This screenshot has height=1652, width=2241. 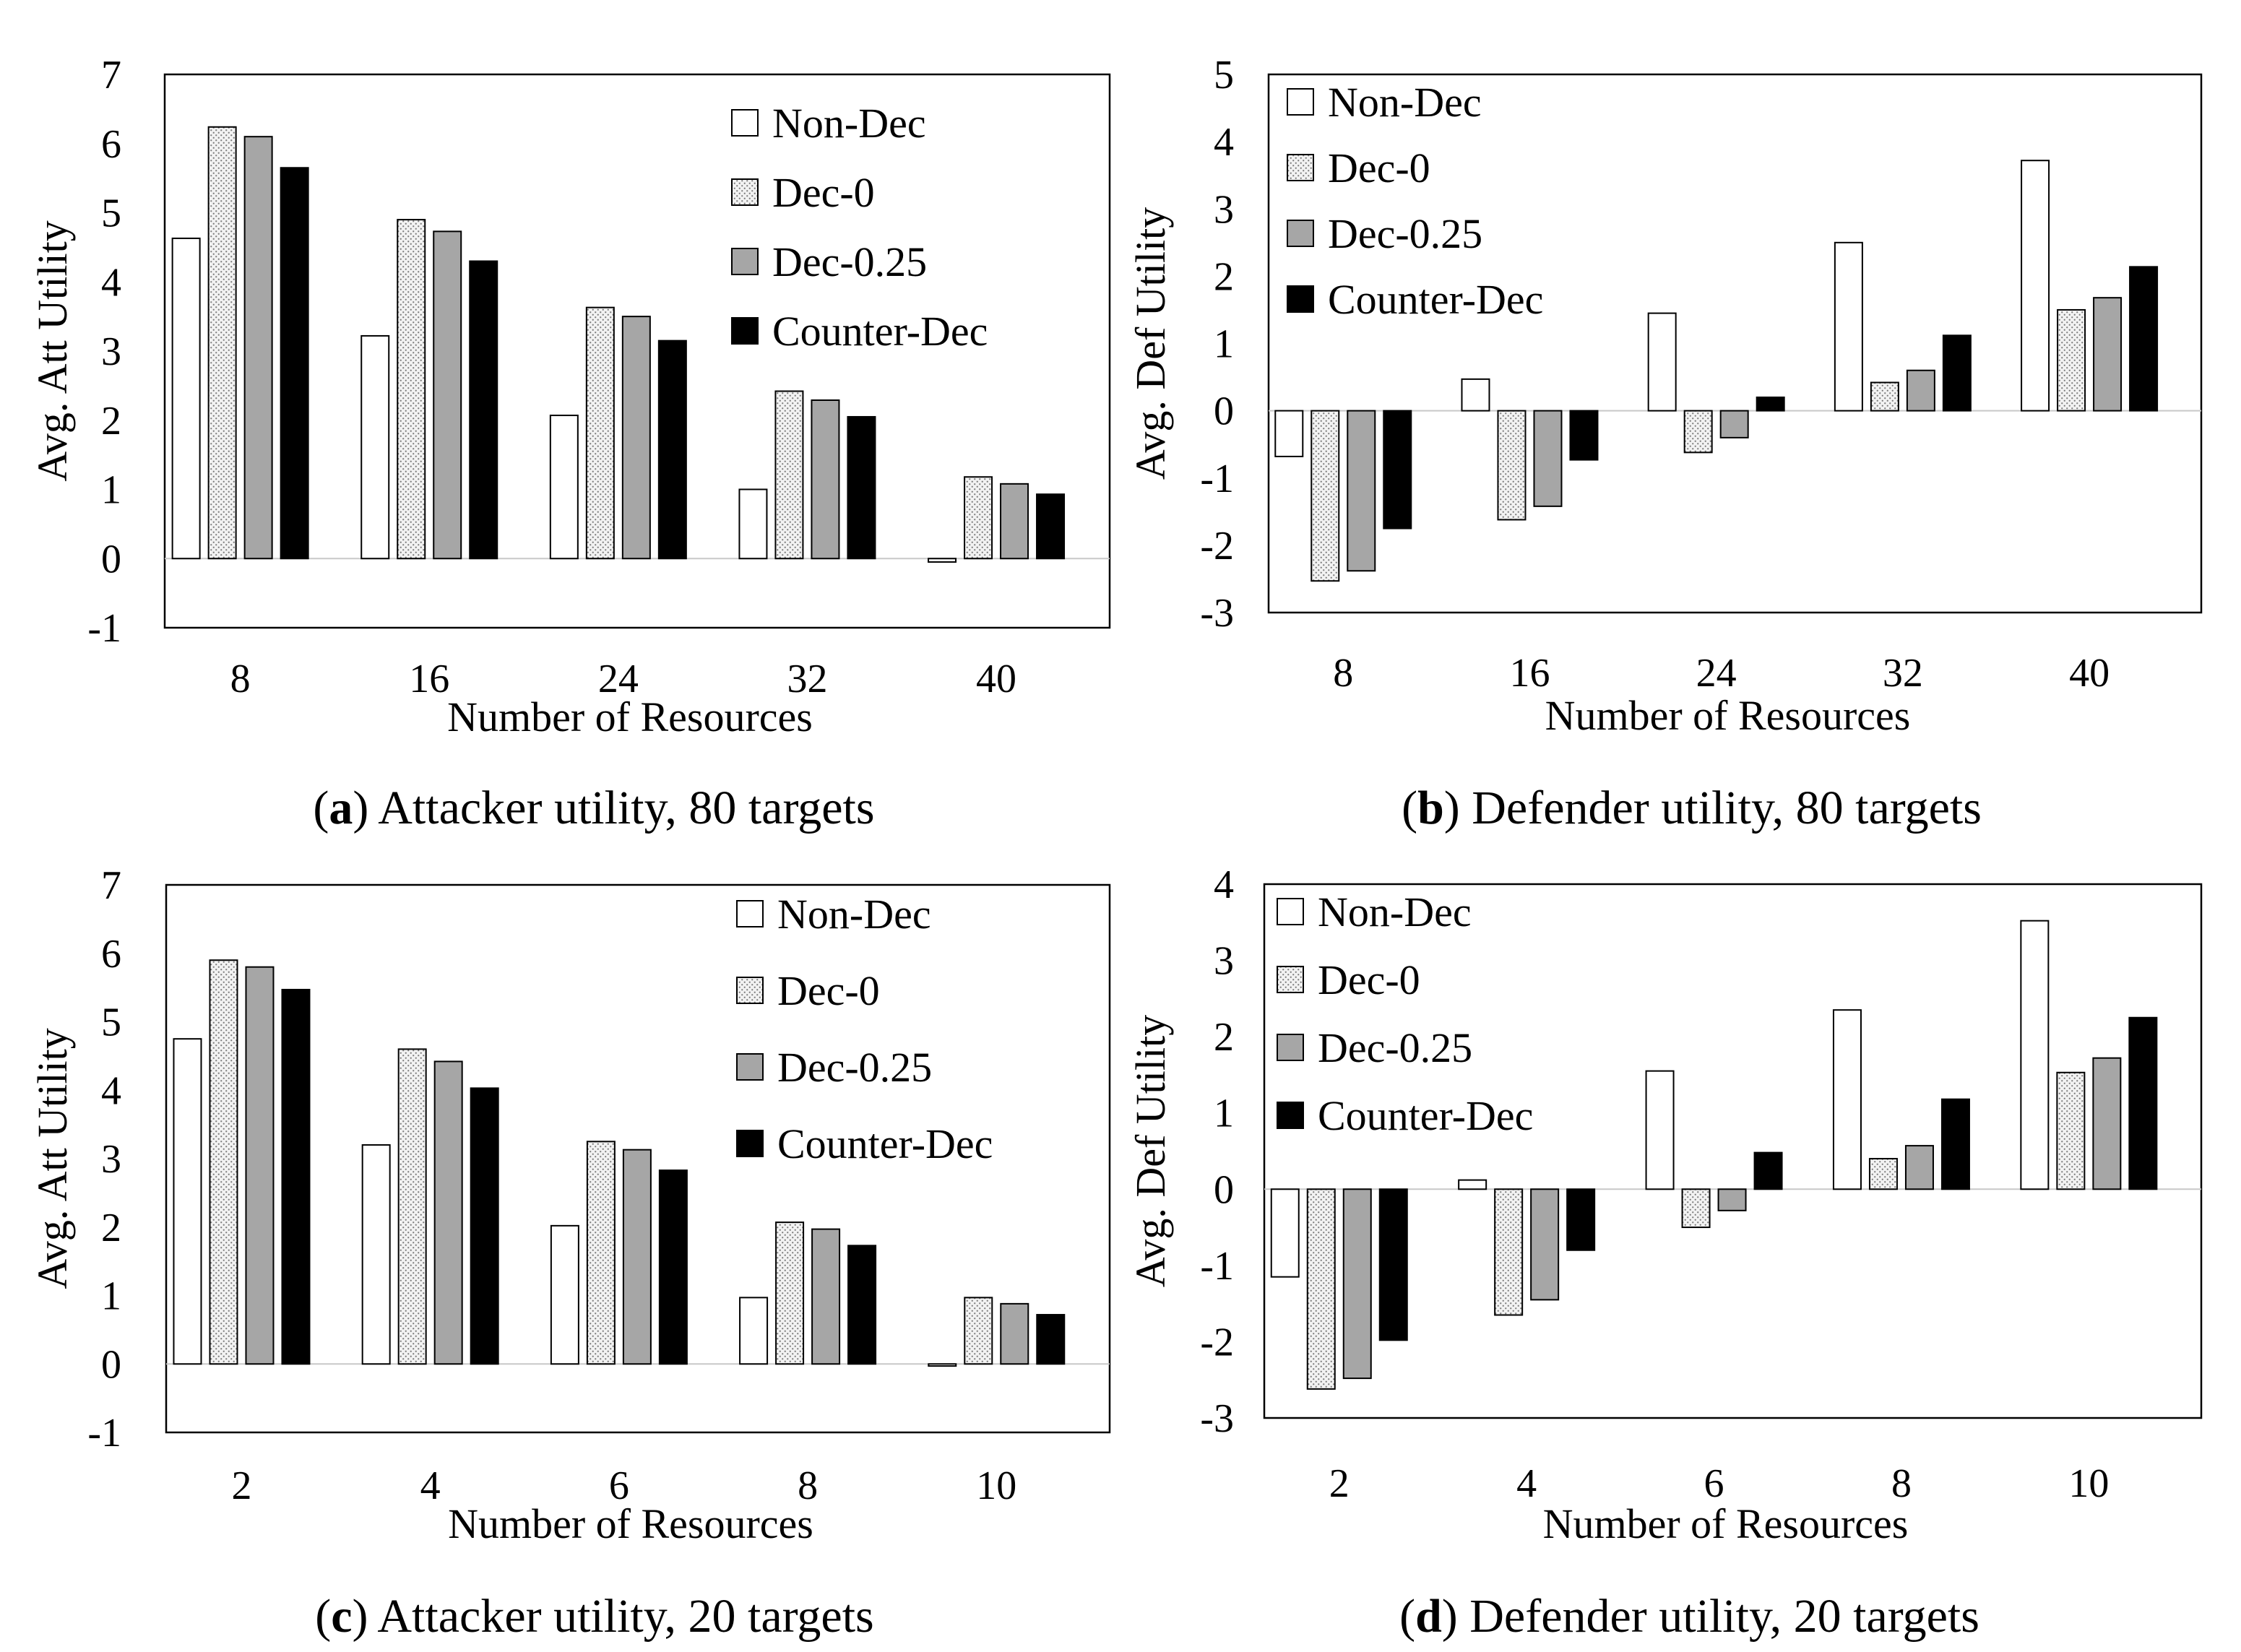 I want to click on y-tick-label: -3, so click(x=1217, y=613).